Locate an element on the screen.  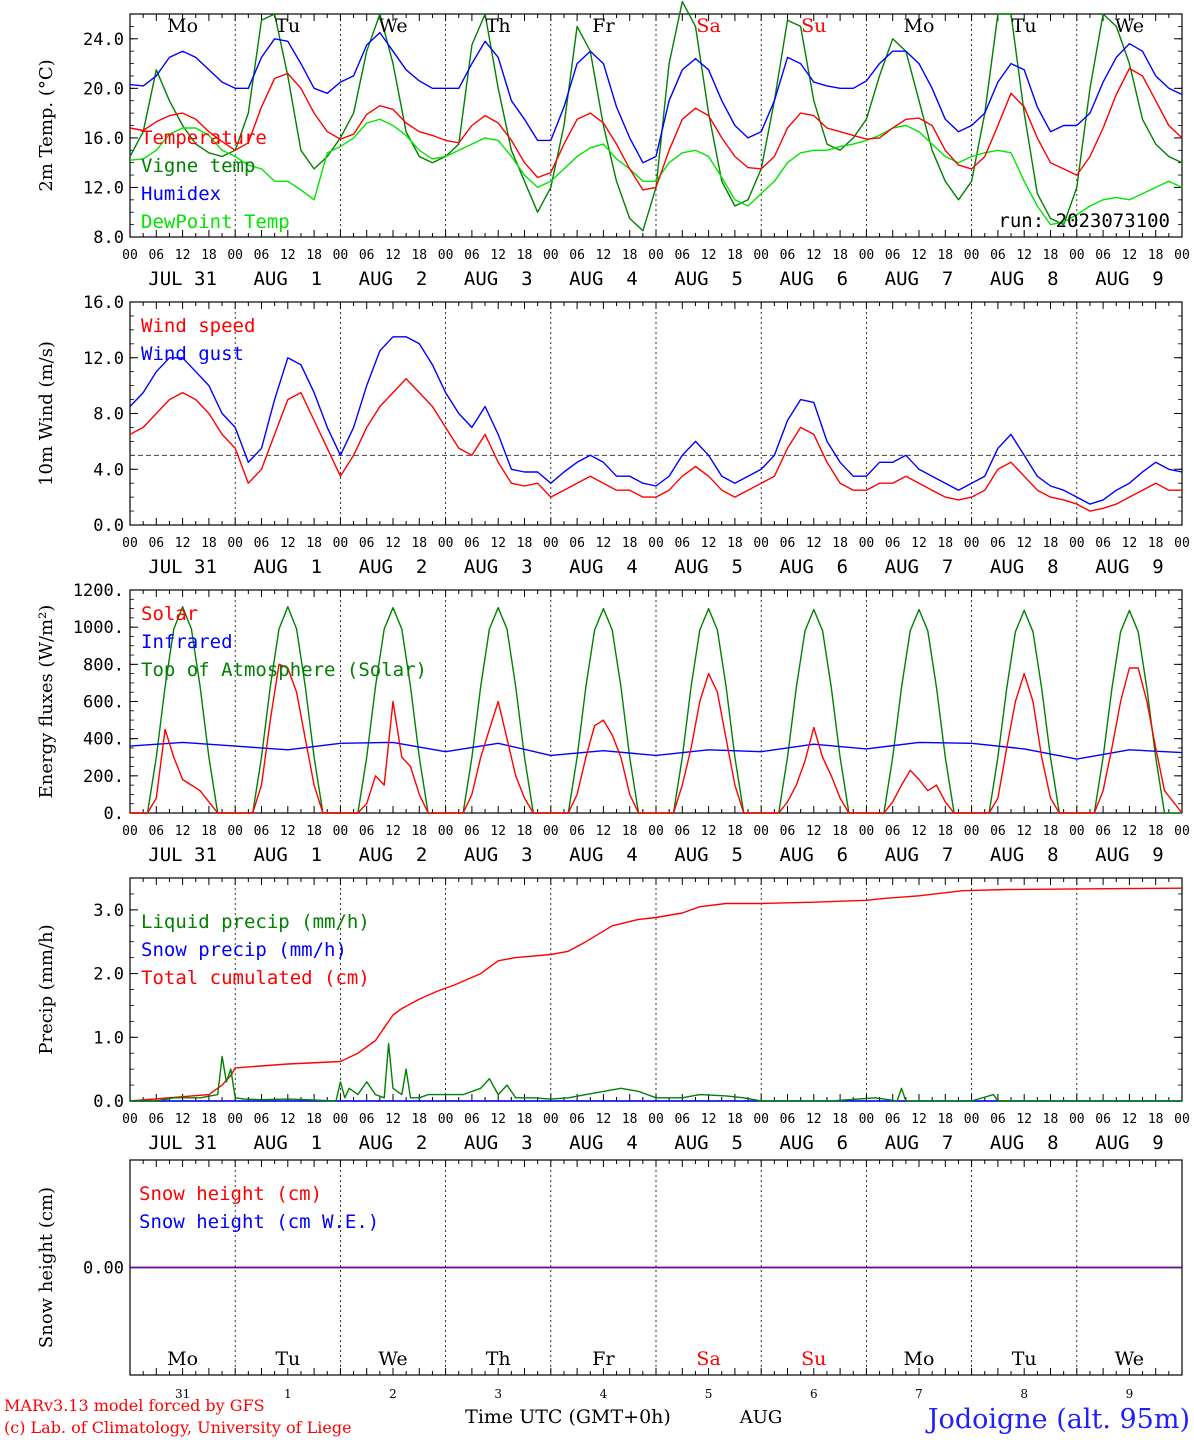
date-label: AUG 9 is located at coordinates (1129, 567).